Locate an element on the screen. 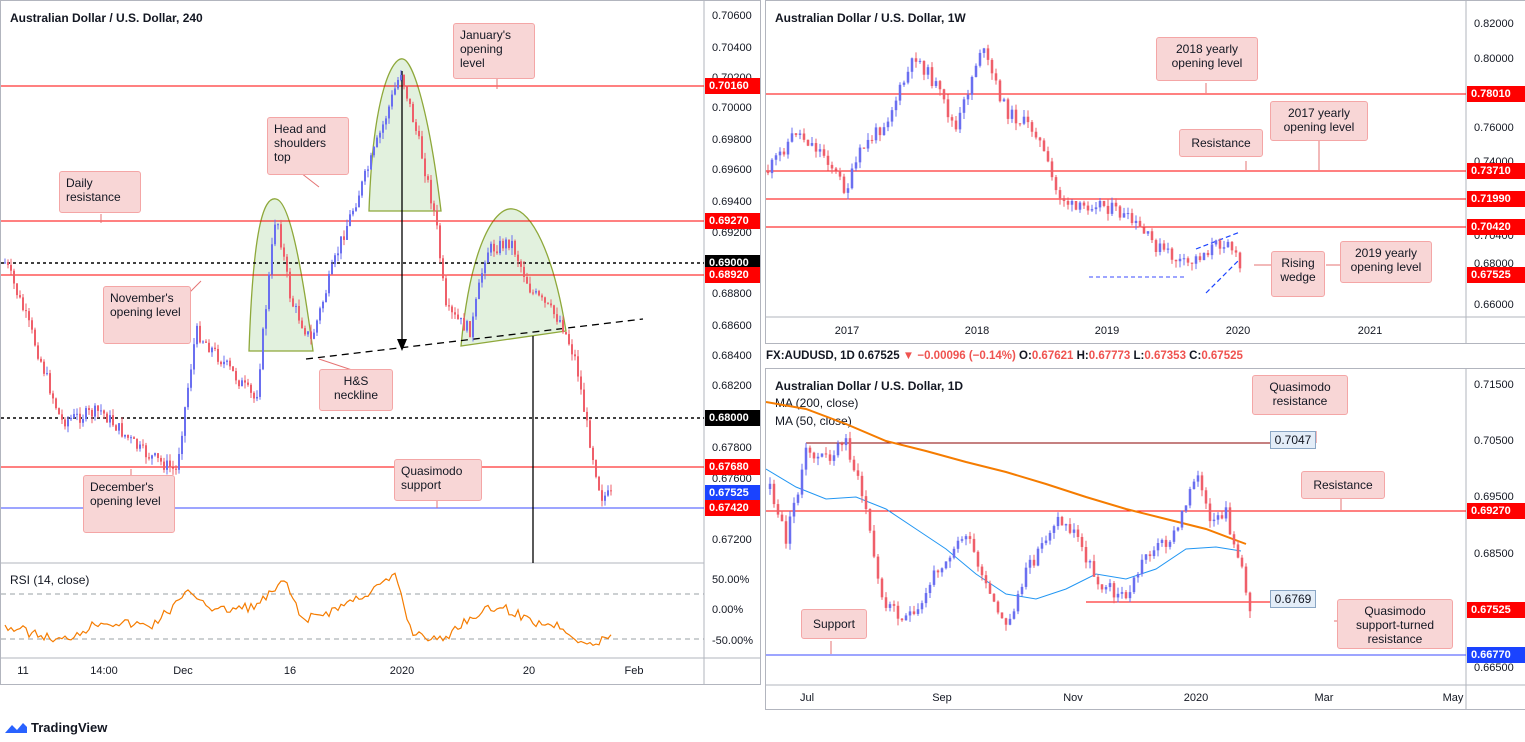 This screenshot has height=742, width=1525. note-2018: 2018 yearly opening level is located at coordinates (1207, 59).